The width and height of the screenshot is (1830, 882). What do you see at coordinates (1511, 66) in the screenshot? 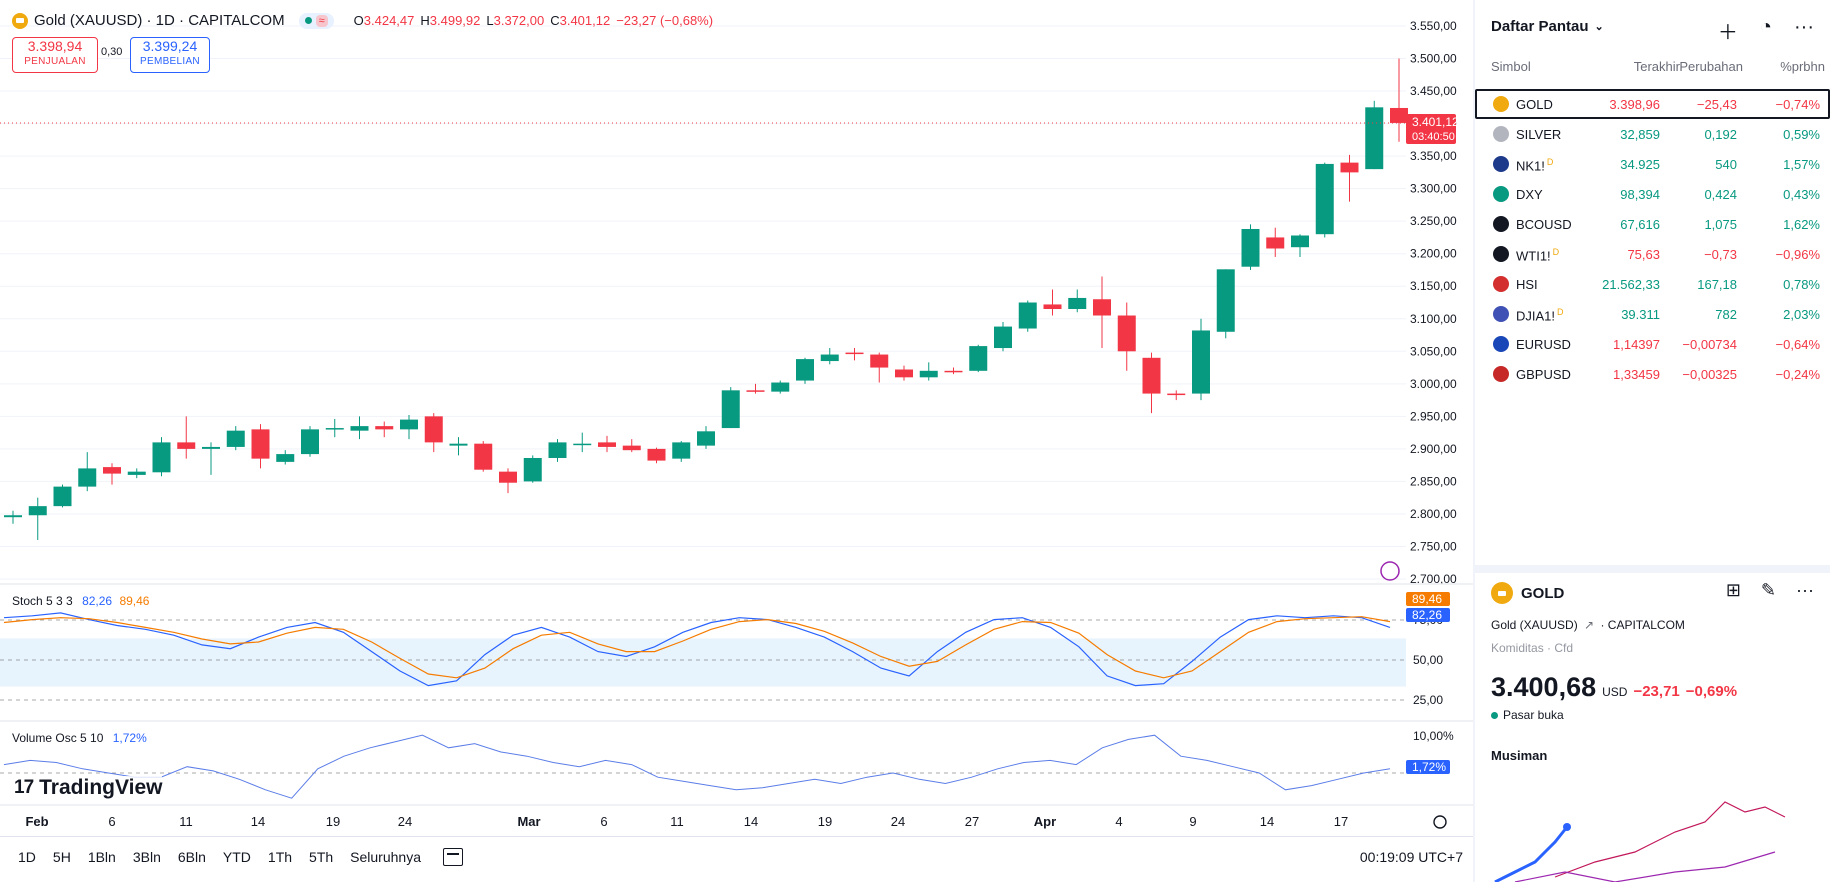
I see `watchlist-column-simbol: Simbol` at bounding box center [1511, 66].